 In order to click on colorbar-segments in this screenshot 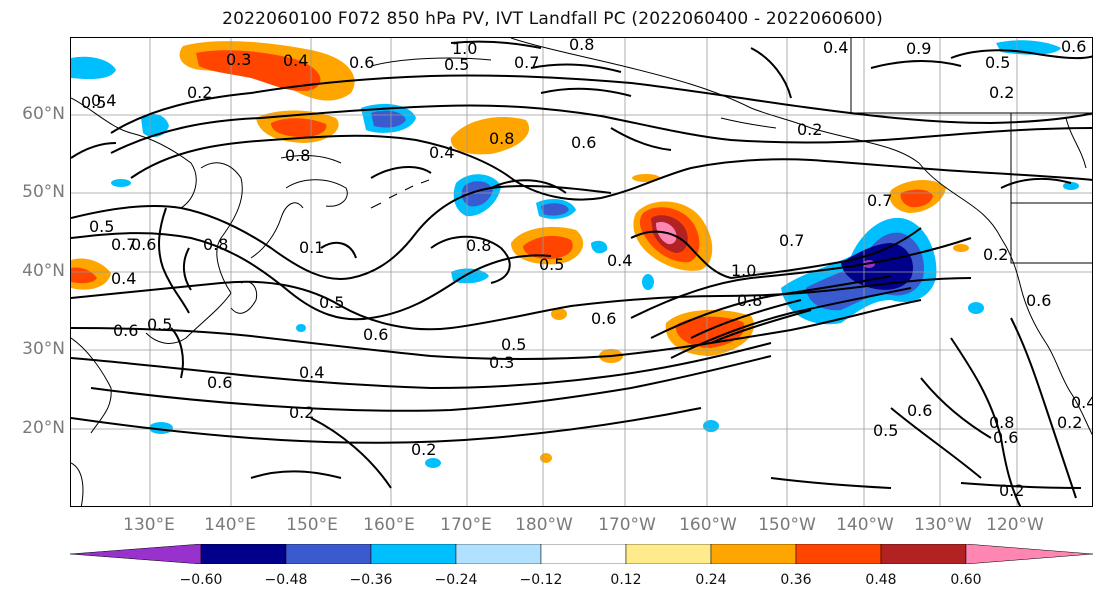, I will do `click(581, 554)`.